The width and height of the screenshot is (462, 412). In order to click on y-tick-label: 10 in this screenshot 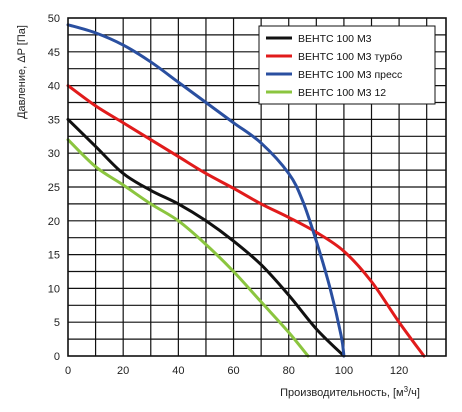, I will do `click(54, 289)`.